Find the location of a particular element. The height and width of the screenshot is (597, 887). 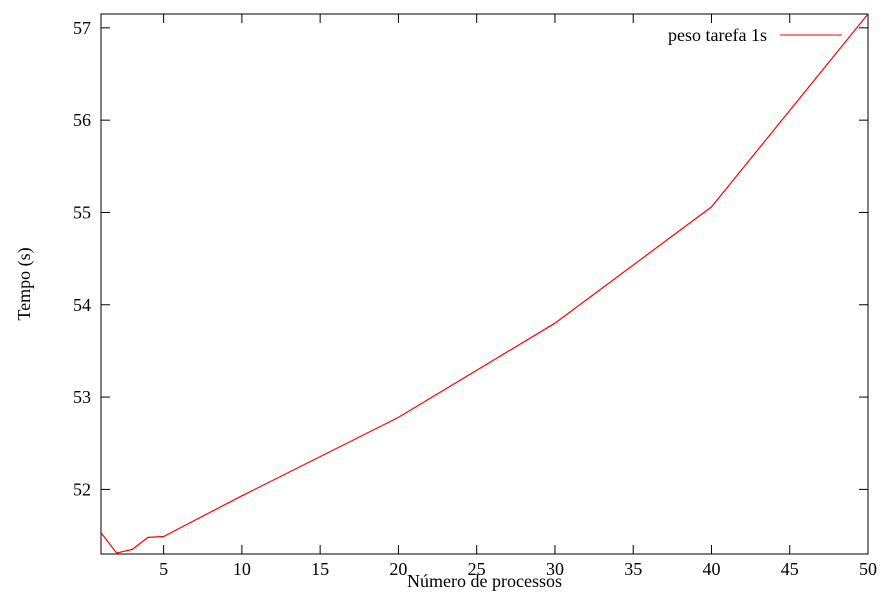

x-tick-label: 15 is located at coordinates (320, 569).